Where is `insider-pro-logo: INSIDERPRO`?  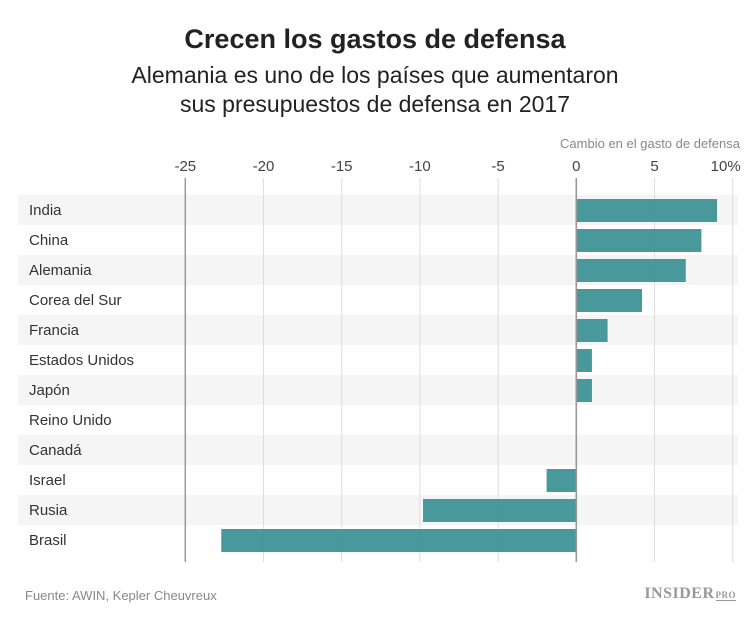
insider-pro-logo: INSIDERPRO is located at coordinates (690, 594).